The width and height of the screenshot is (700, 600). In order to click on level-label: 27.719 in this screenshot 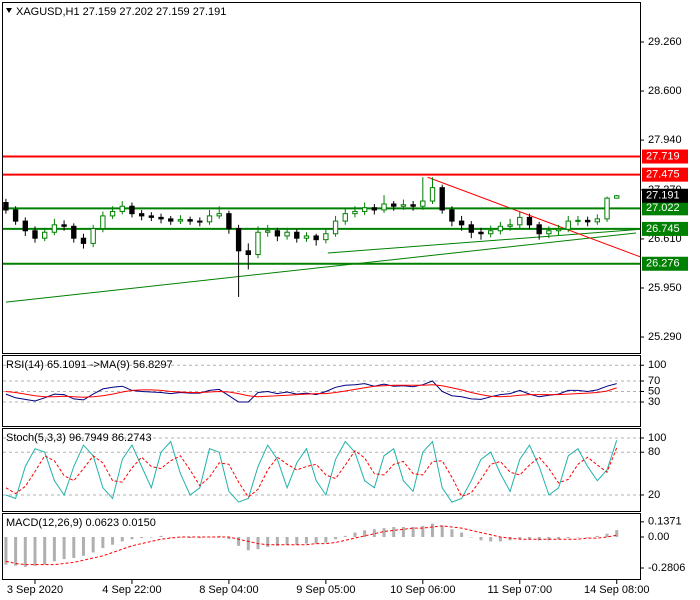, I will do `click(663, 156)`.